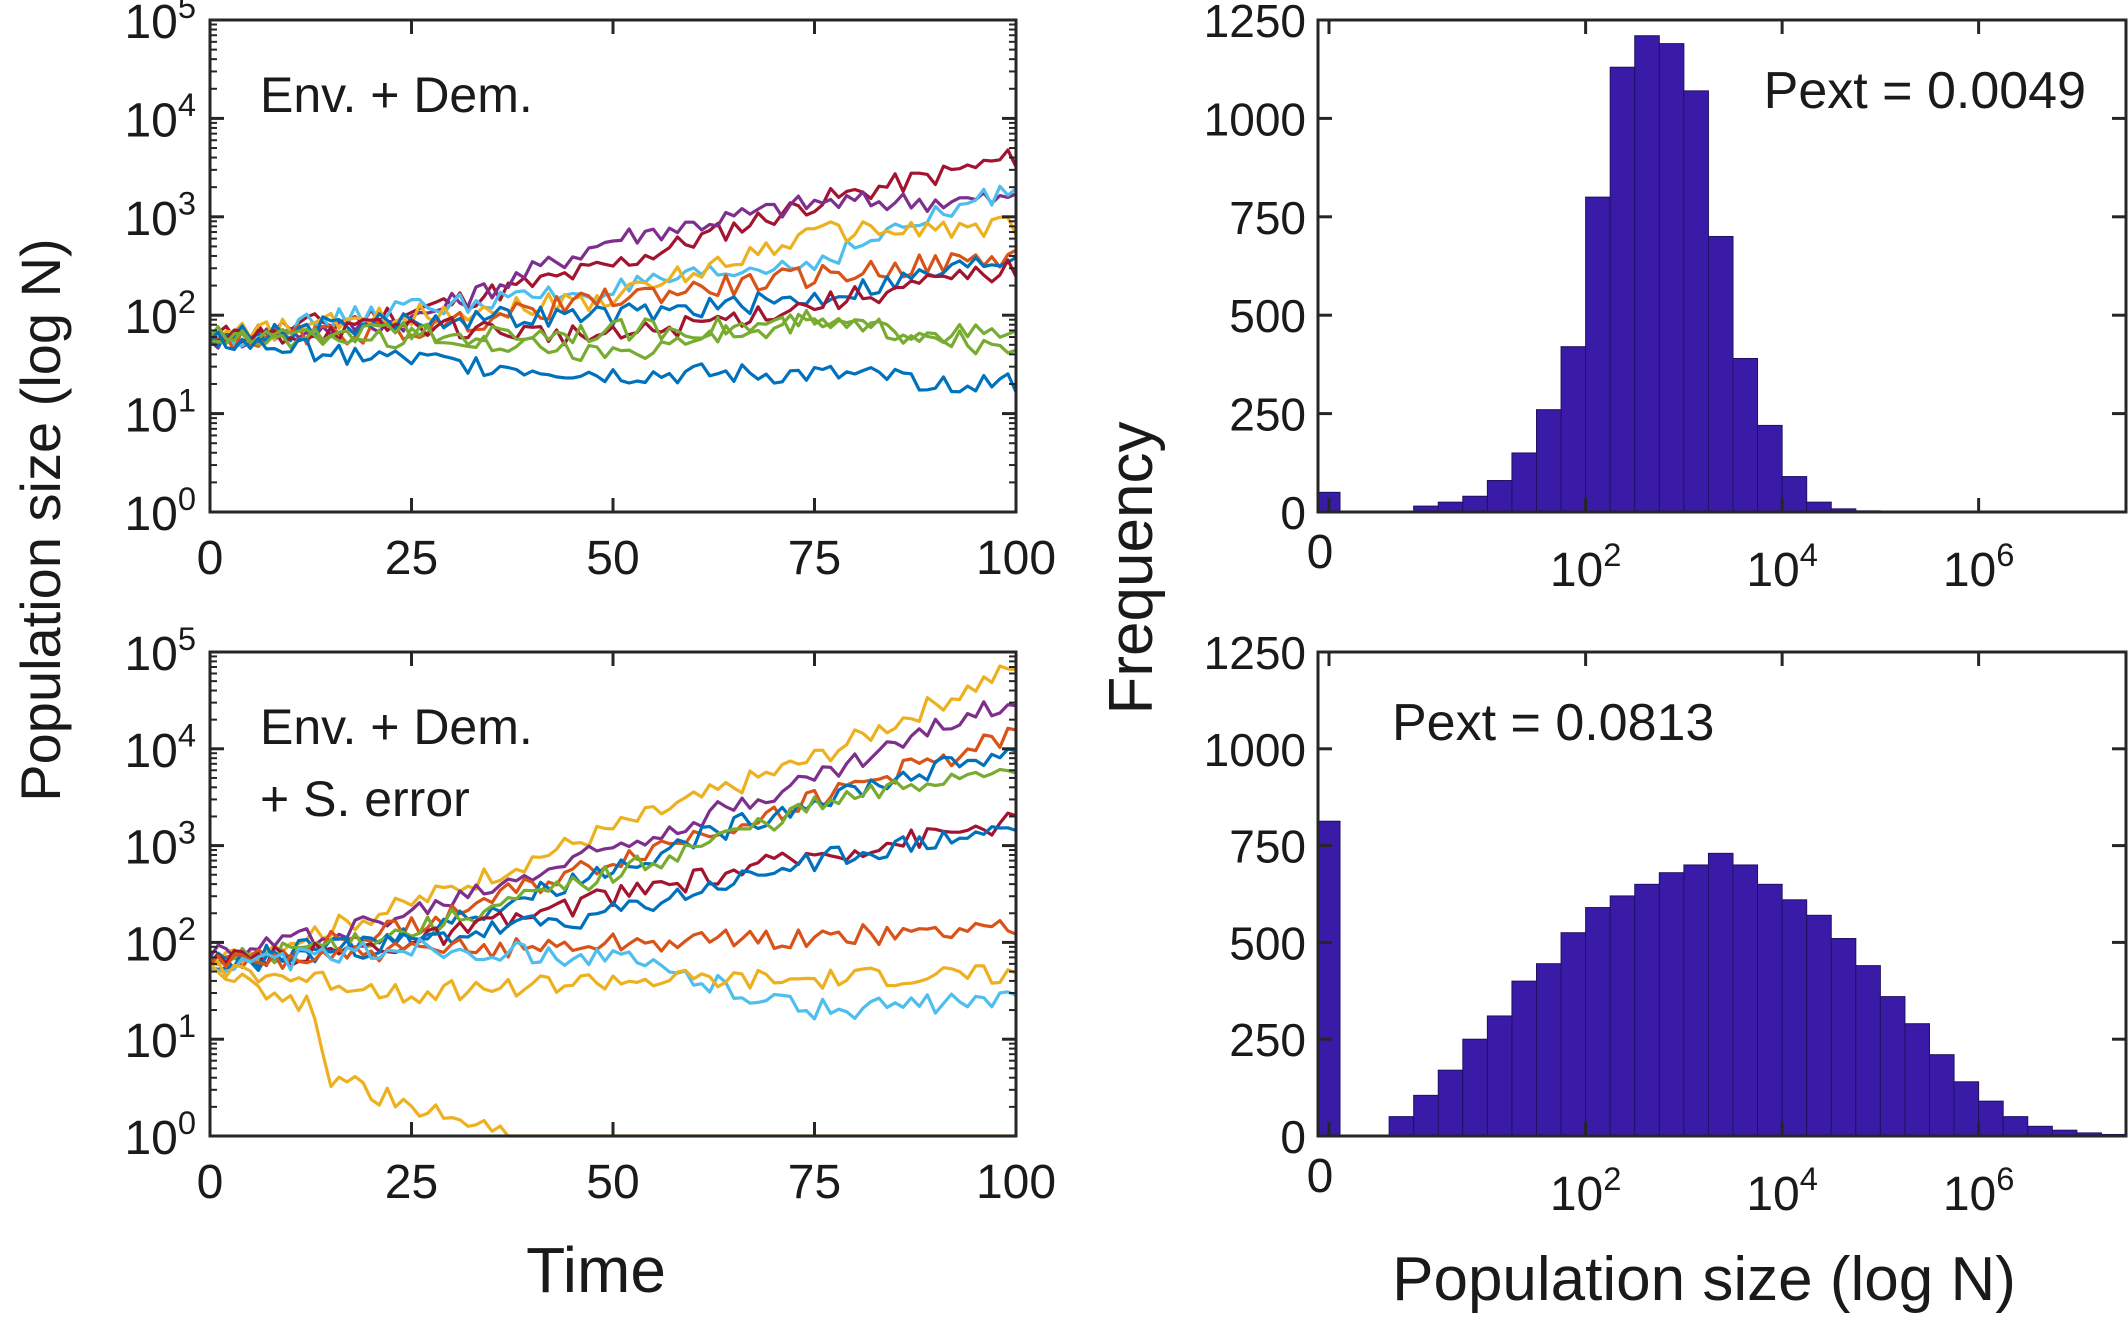  What do you see at coordinates (40, 519) in the screenshot?
I see `left-y-axis-title: Population size (log N)` at bounding box center [40, 519].